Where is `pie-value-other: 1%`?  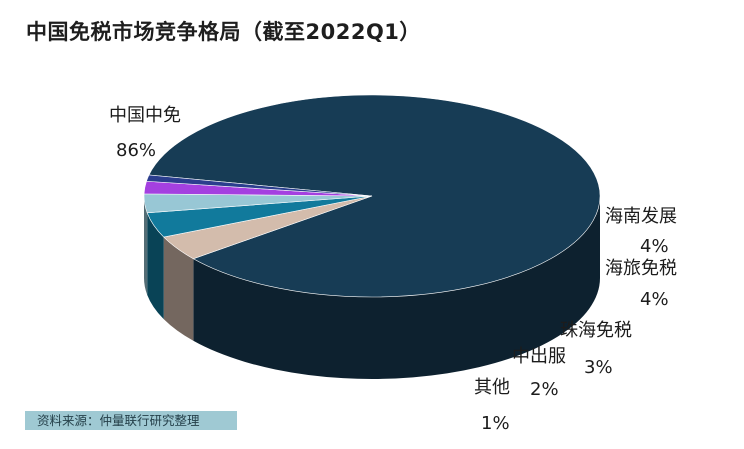
pie-value-other: 1% is located at coordinates (495, 423).